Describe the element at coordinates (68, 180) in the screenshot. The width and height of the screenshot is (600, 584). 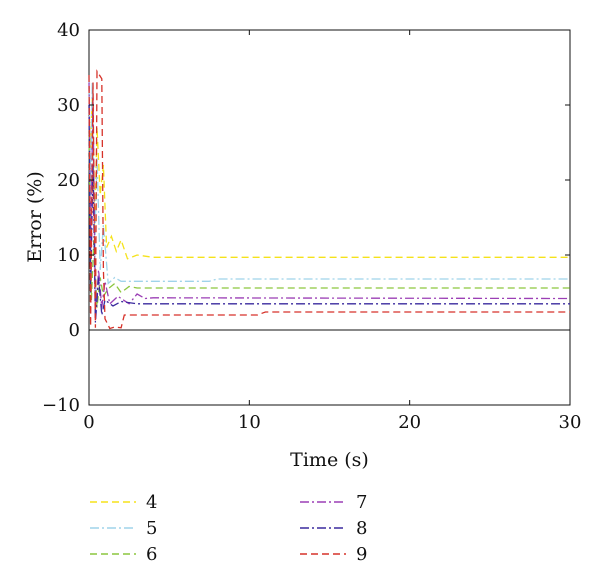
I see `y-tick-label: 20` at that location.